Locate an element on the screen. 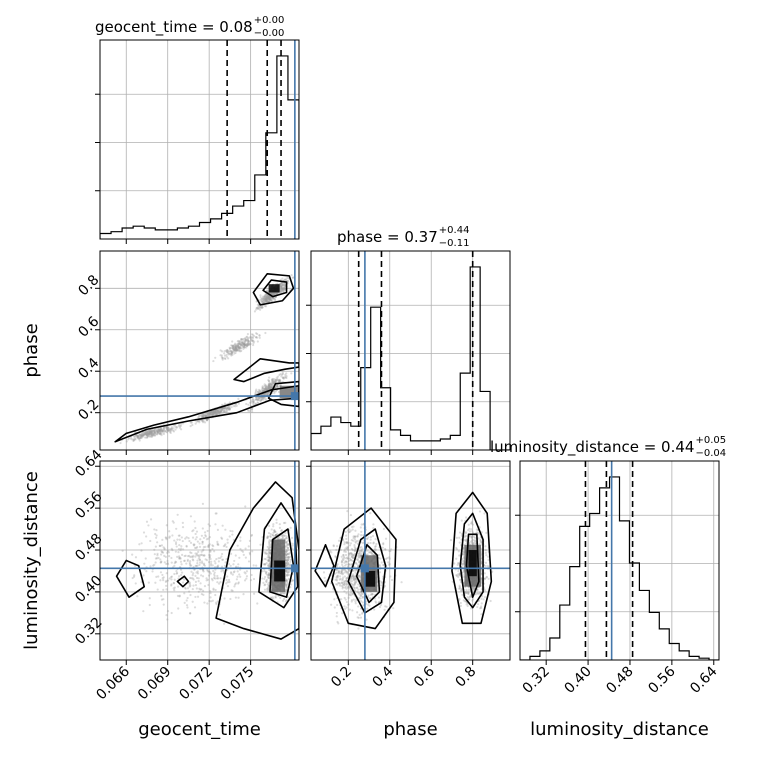 This screenshot has height=760, width=760. contour-line is located at coordinates (273, 289).